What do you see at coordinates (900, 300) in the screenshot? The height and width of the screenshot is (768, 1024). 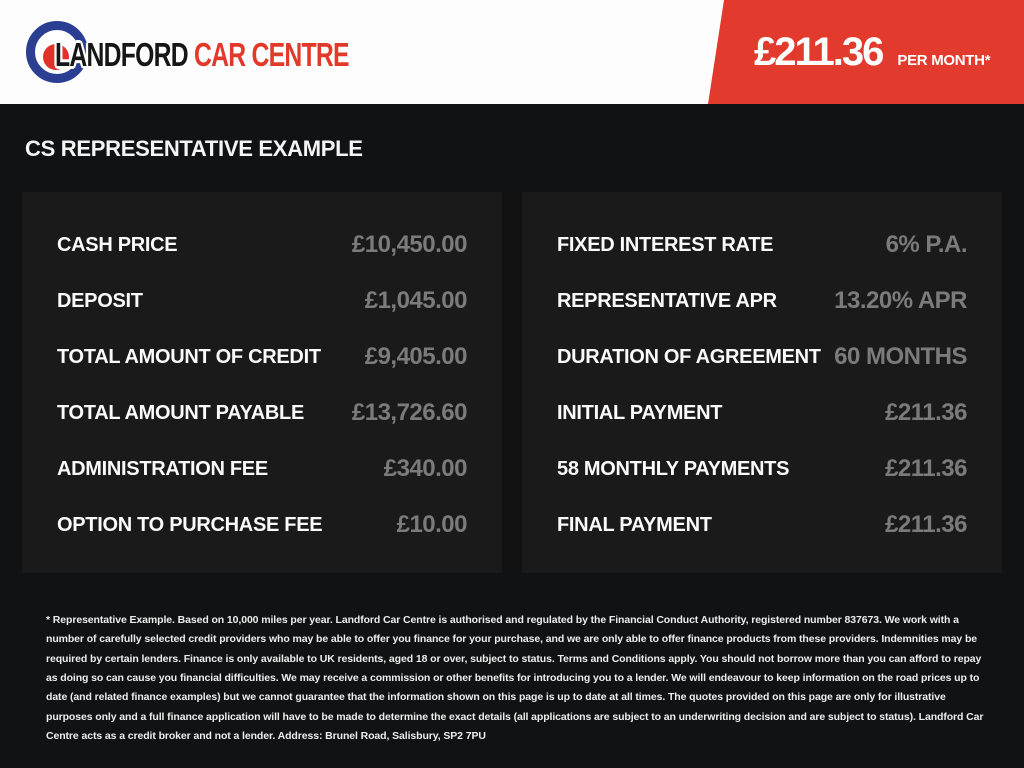 I see `finance-value: 13.20% APR` at bounding box center [900, 300].